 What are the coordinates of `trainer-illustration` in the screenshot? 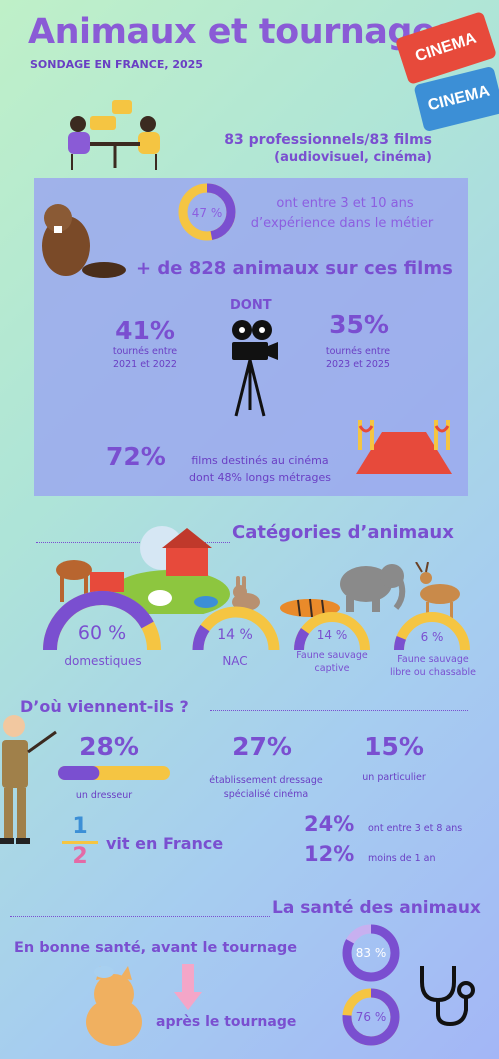 It's located at (28, 779).